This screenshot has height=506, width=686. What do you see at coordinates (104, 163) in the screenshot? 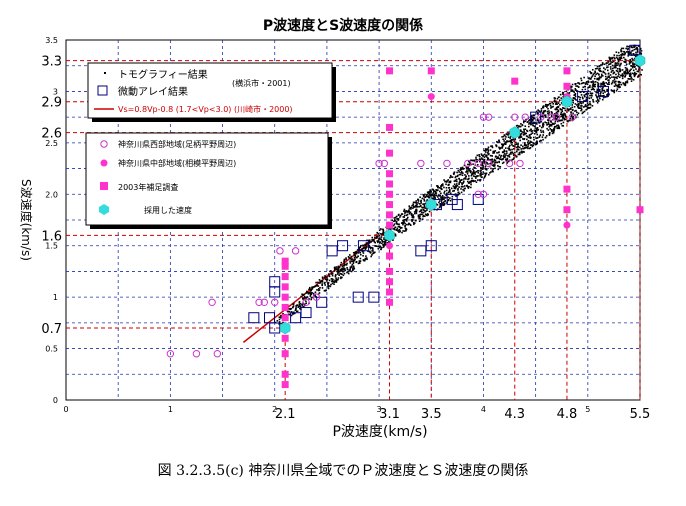
I see `legend-marker-filled-circle` at bounding box center [104, 163].